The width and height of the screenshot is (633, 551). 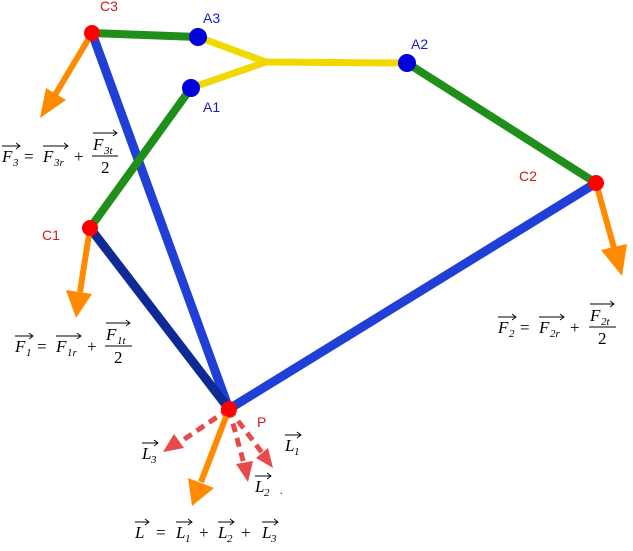 I want to click on link-a3-center, so click(x=232, y=49).